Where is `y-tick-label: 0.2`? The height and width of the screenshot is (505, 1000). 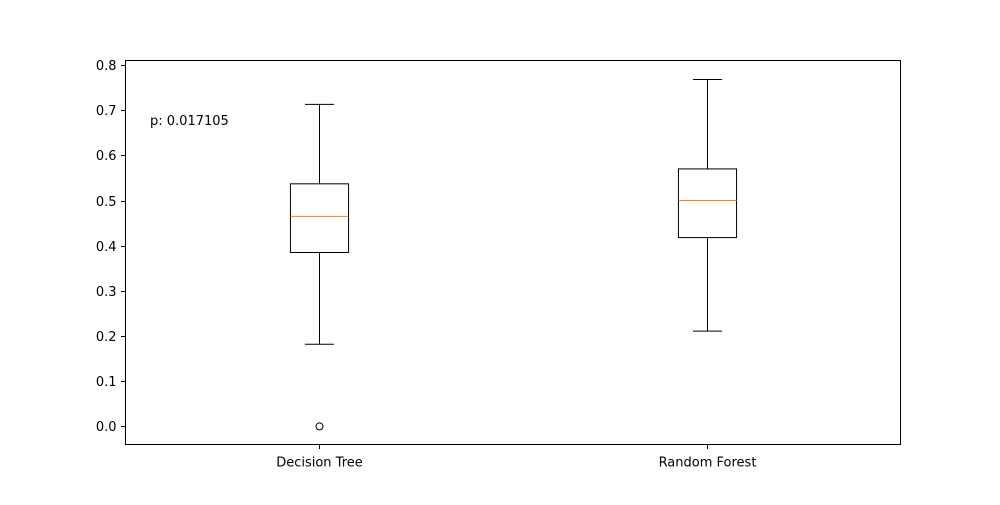
y-tick-label: 0.2 is located at coordinates (106, 337).